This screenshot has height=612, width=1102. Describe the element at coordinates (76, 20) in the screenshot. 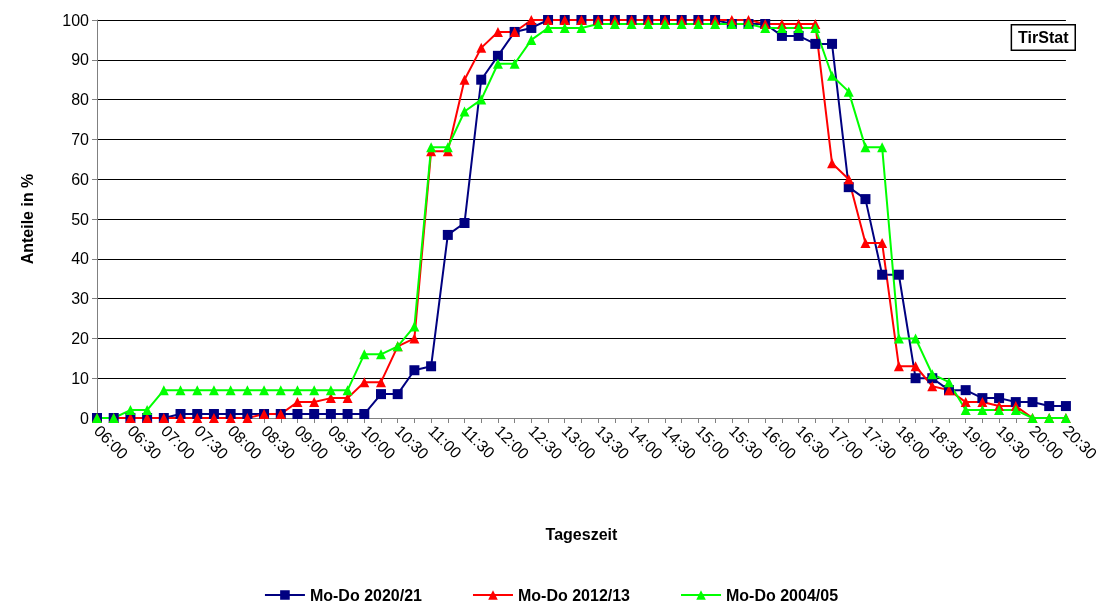

I see `y-tick-label: 100` at that location.